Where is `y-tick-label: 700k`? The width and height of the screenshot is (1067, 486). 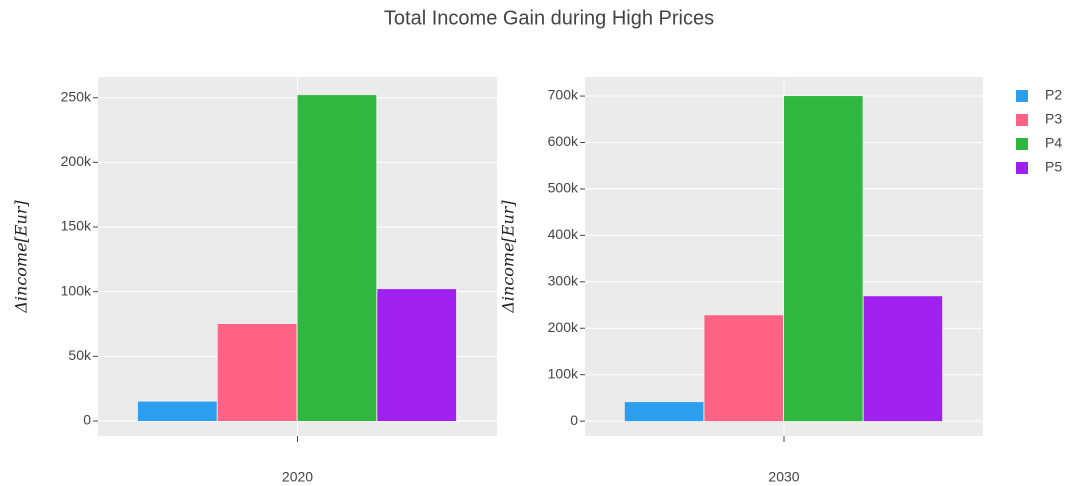
y-tick-label: 700k is located at coordinates (563, 95).